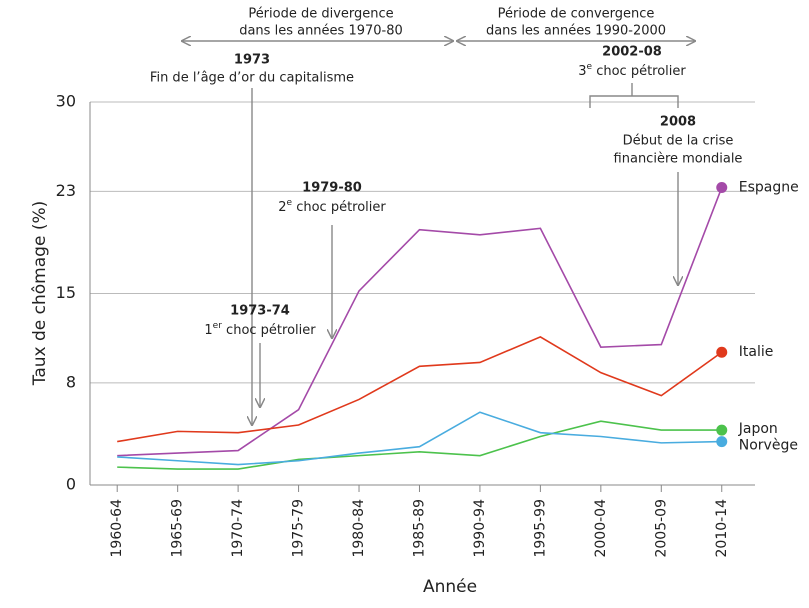  I want to click on x-tick-label: 1980-84, so click(359, 528).